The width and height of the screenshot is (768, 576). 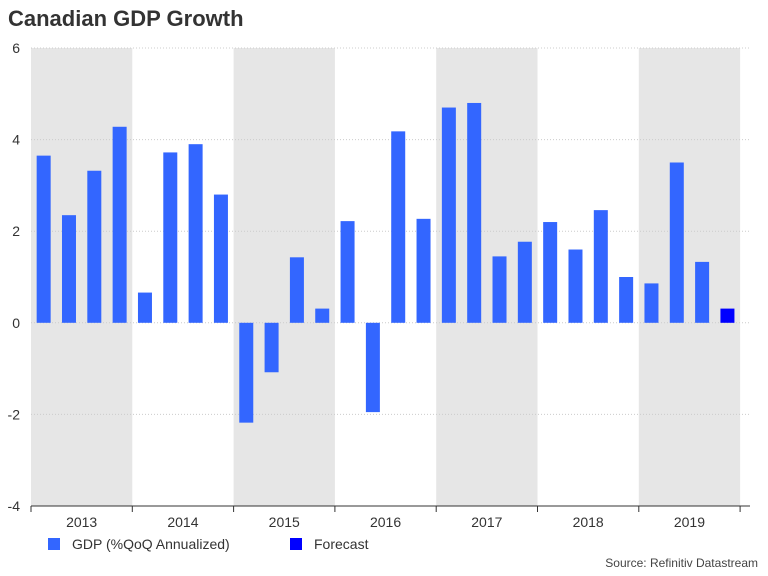 I want to click on y-axis-ticks: 6 4 2 0 -2 -4, so click(x=14, y=277).